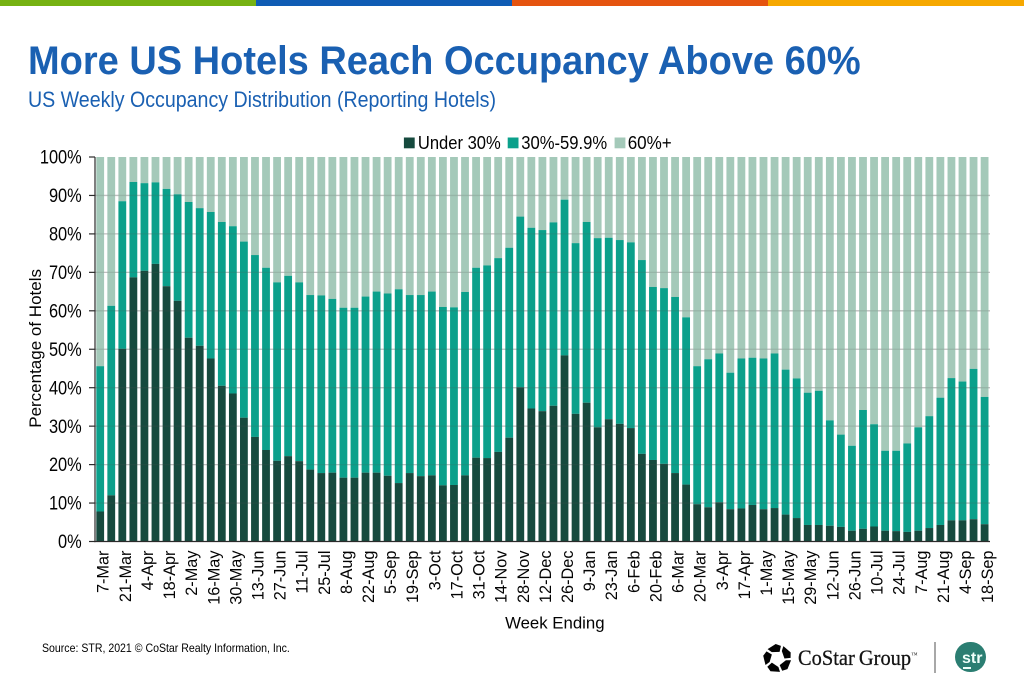  I want to click on svg-text: 26-Dec, so click(568, 577).